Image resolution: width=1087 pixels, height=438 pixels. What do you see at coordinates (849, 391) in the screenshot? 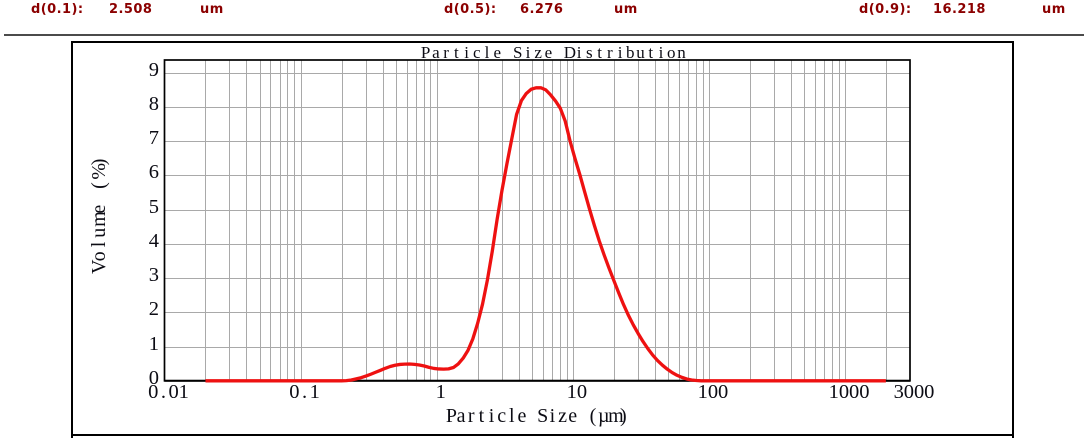
I see `x-tick-label: 1000` at bounding box center [849, 391].